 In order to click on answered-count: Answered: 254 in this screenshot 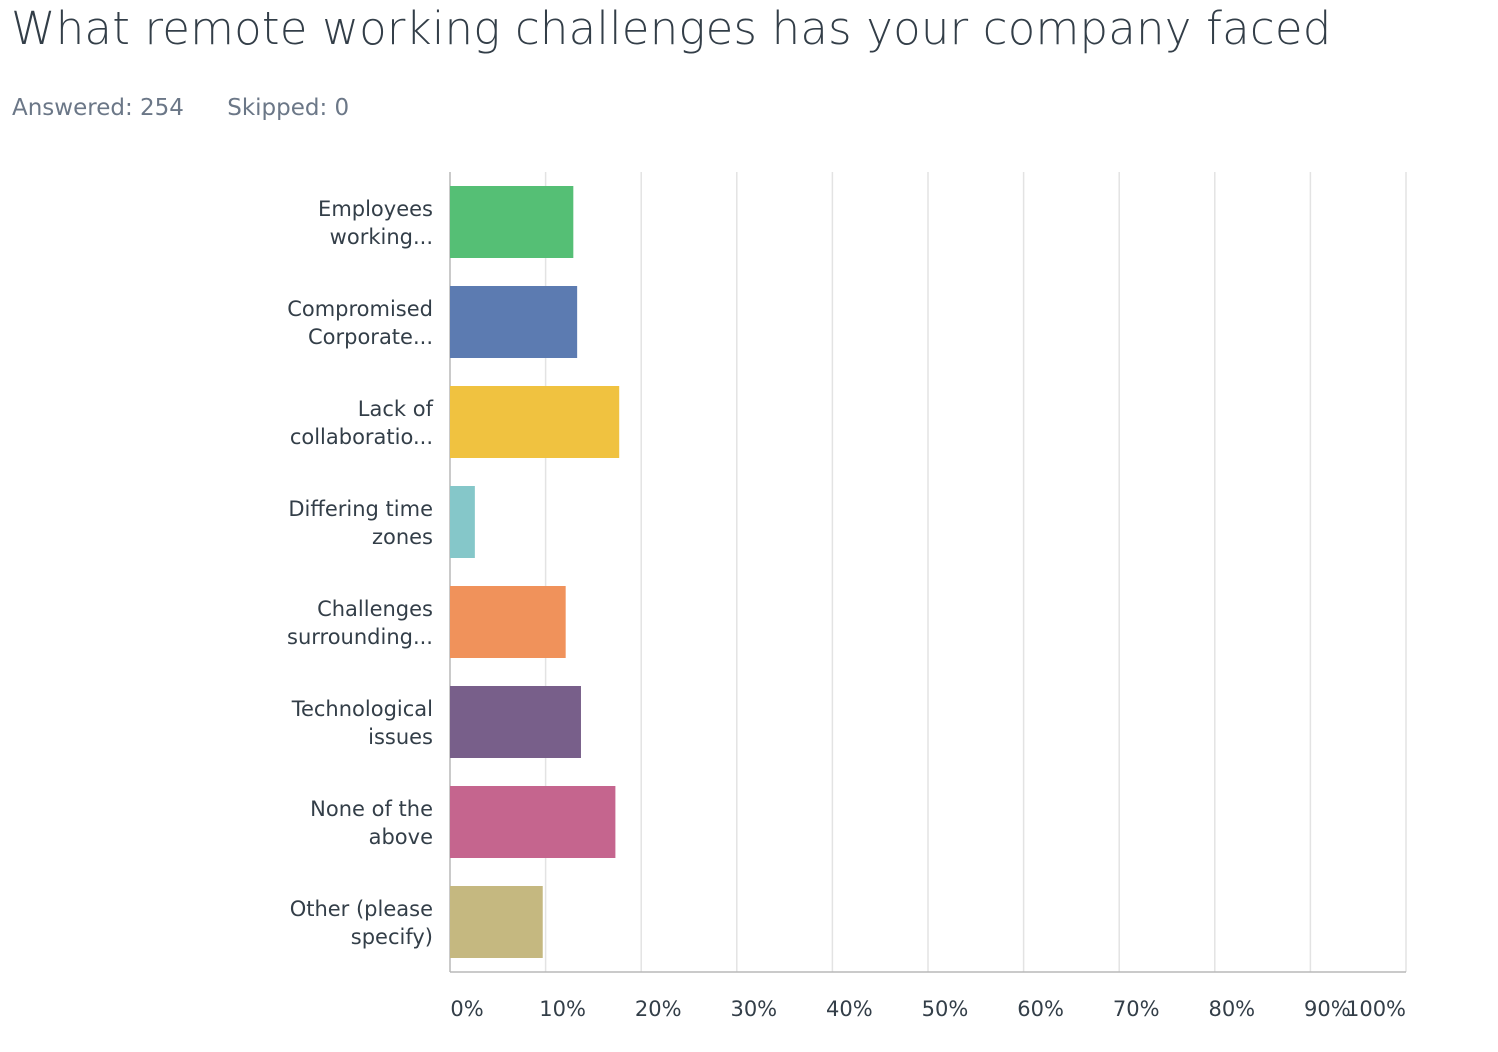, I will do `click(98, 108)`.